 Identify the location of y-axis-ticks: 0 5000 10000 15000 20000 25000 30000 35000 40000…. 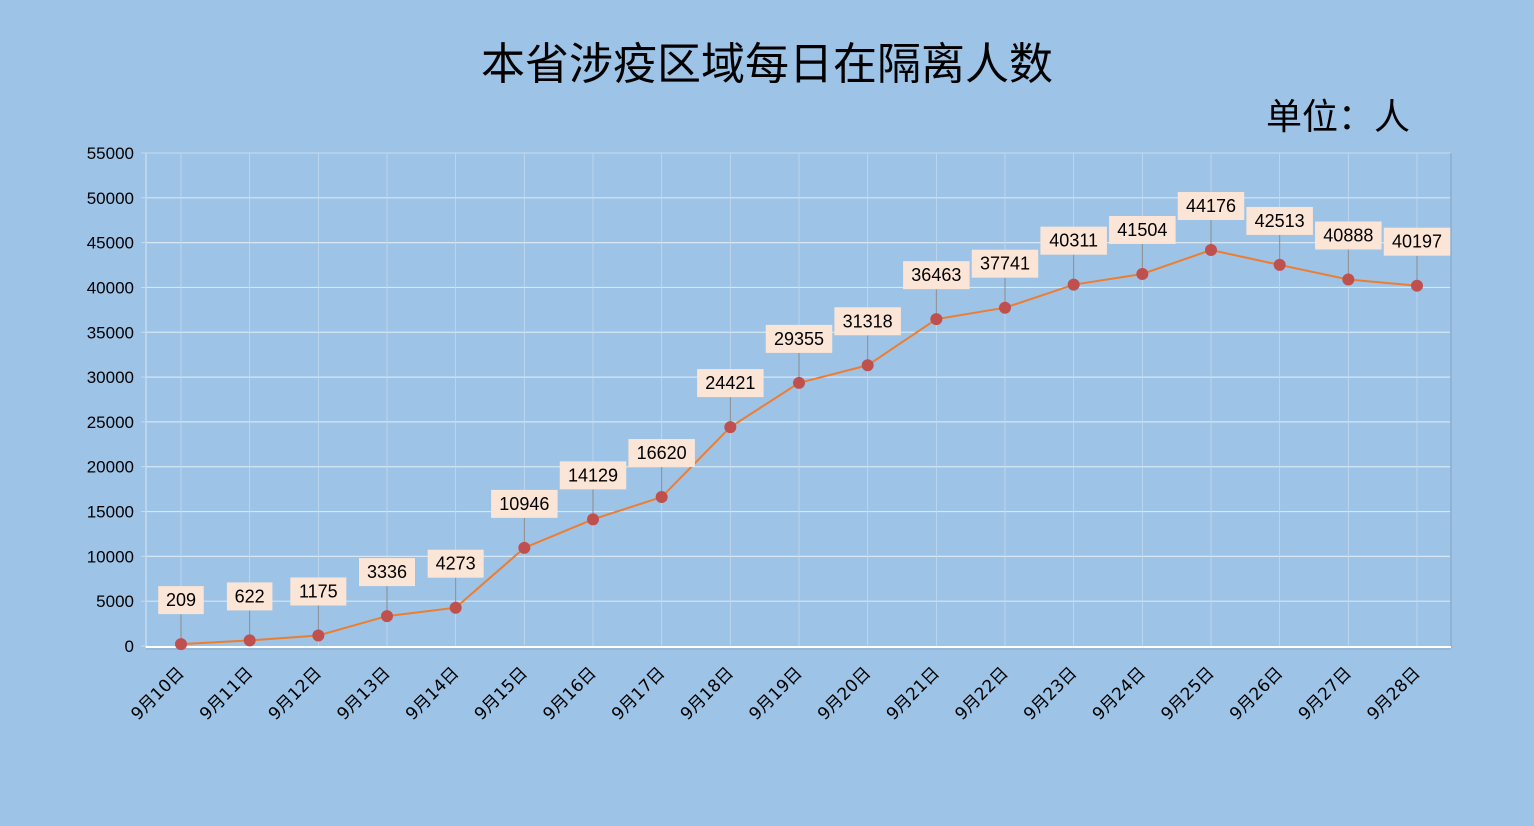
(110, 400).